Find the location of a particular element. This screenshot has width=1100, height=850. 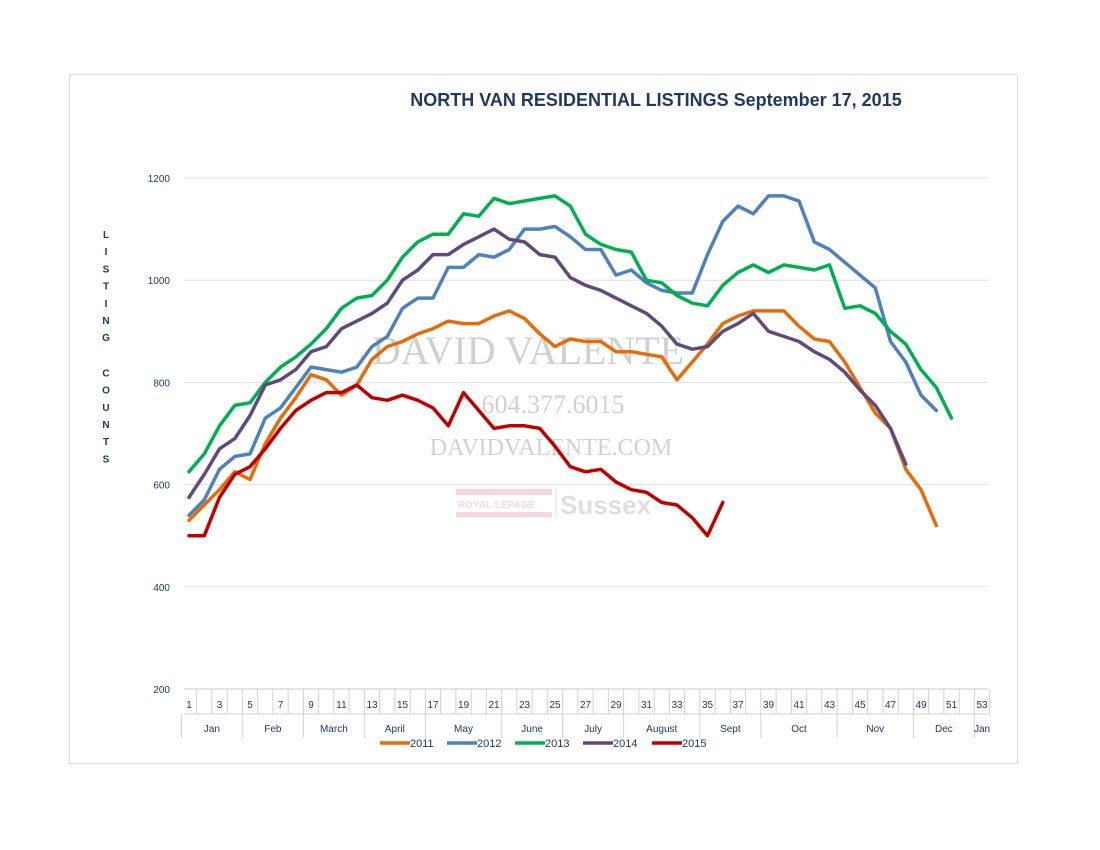

y-axis-label-letter: U is located at coordinates (105, 408).